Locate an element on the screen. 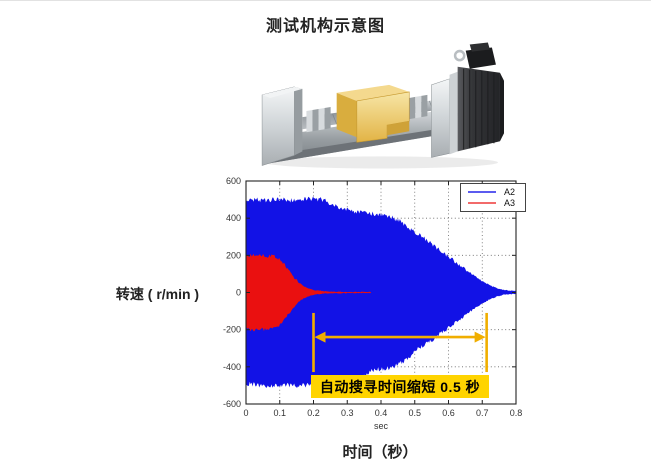 The image size is (651, 476). series-A3 is located at coordinates (308, 292).